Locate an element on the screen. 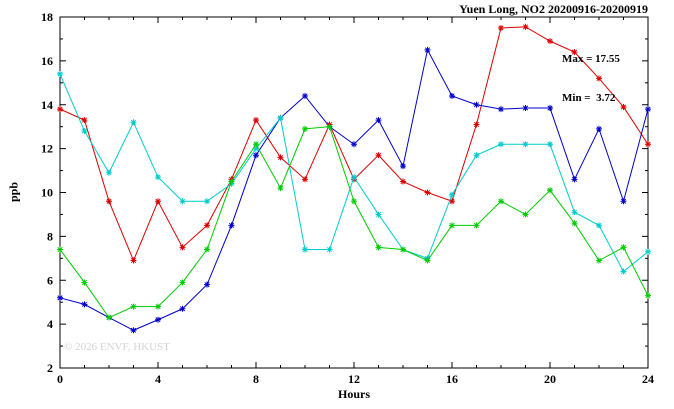 The width and height of the screenshot is (674, 409). x-tick-label: 4 is located at coordinates (158, 379).